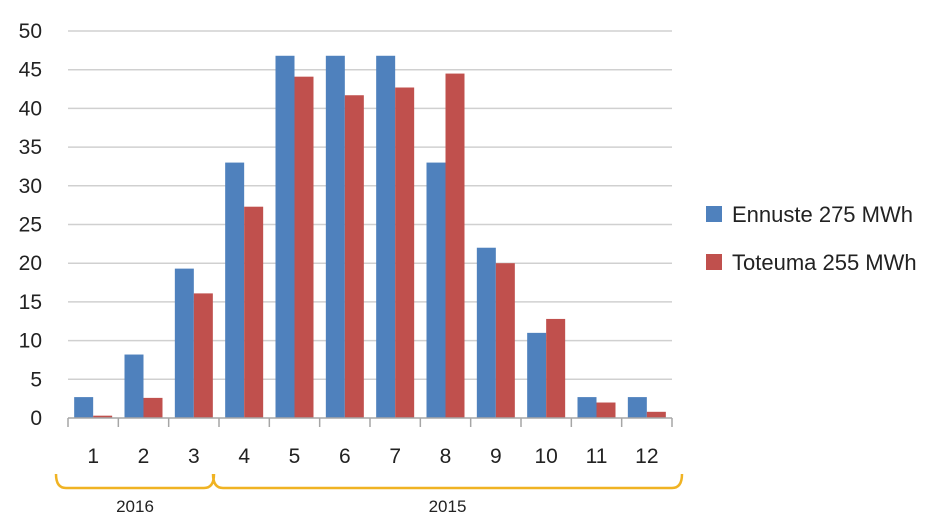 This screenshot has height=532, width=945. What do you see at coordinates (30, 31) in the screenshot?
I see `y-tick-label: 50` at bounding box center [30, 31].